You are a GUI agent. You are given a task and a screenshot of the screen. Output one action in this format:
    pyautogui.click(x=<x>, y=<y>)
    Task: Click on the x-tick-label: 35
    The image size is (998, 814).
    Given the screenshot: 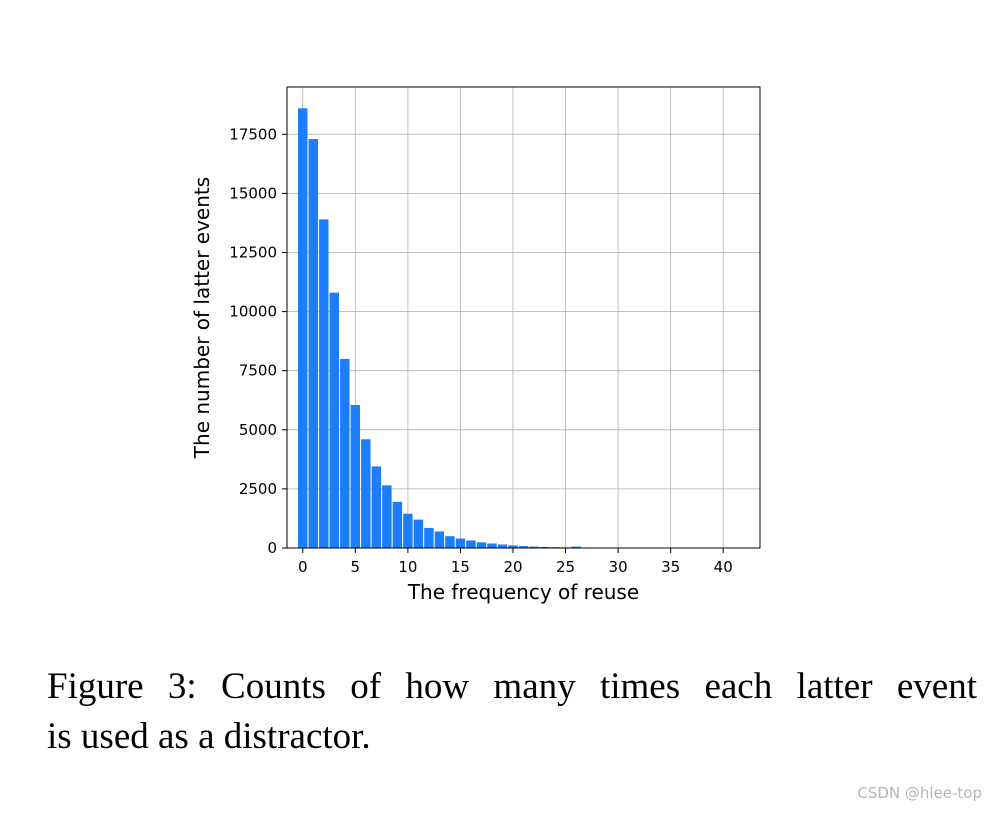 What is the action you would take?
    pyautogui.click(x=670, y=567)
    